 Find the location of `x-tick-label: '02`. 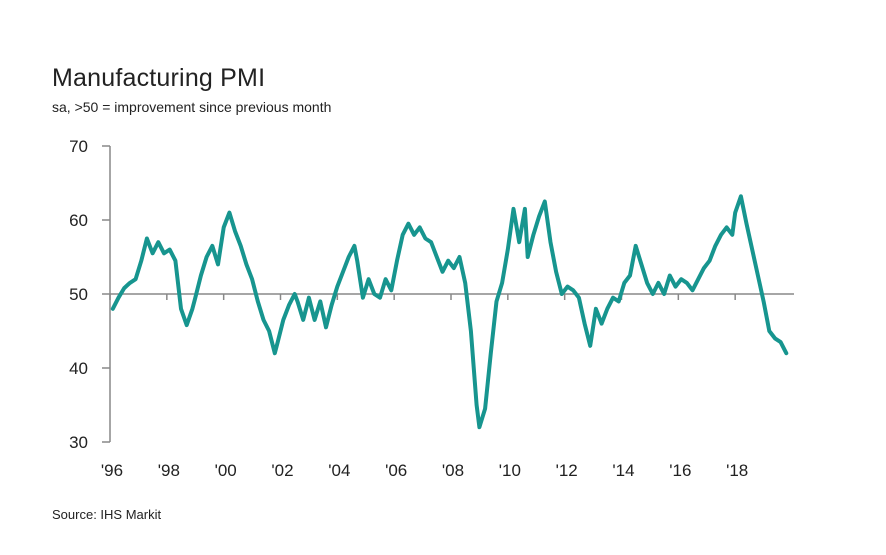

x-tick-label: '02 is located at coordinates (282, 470).